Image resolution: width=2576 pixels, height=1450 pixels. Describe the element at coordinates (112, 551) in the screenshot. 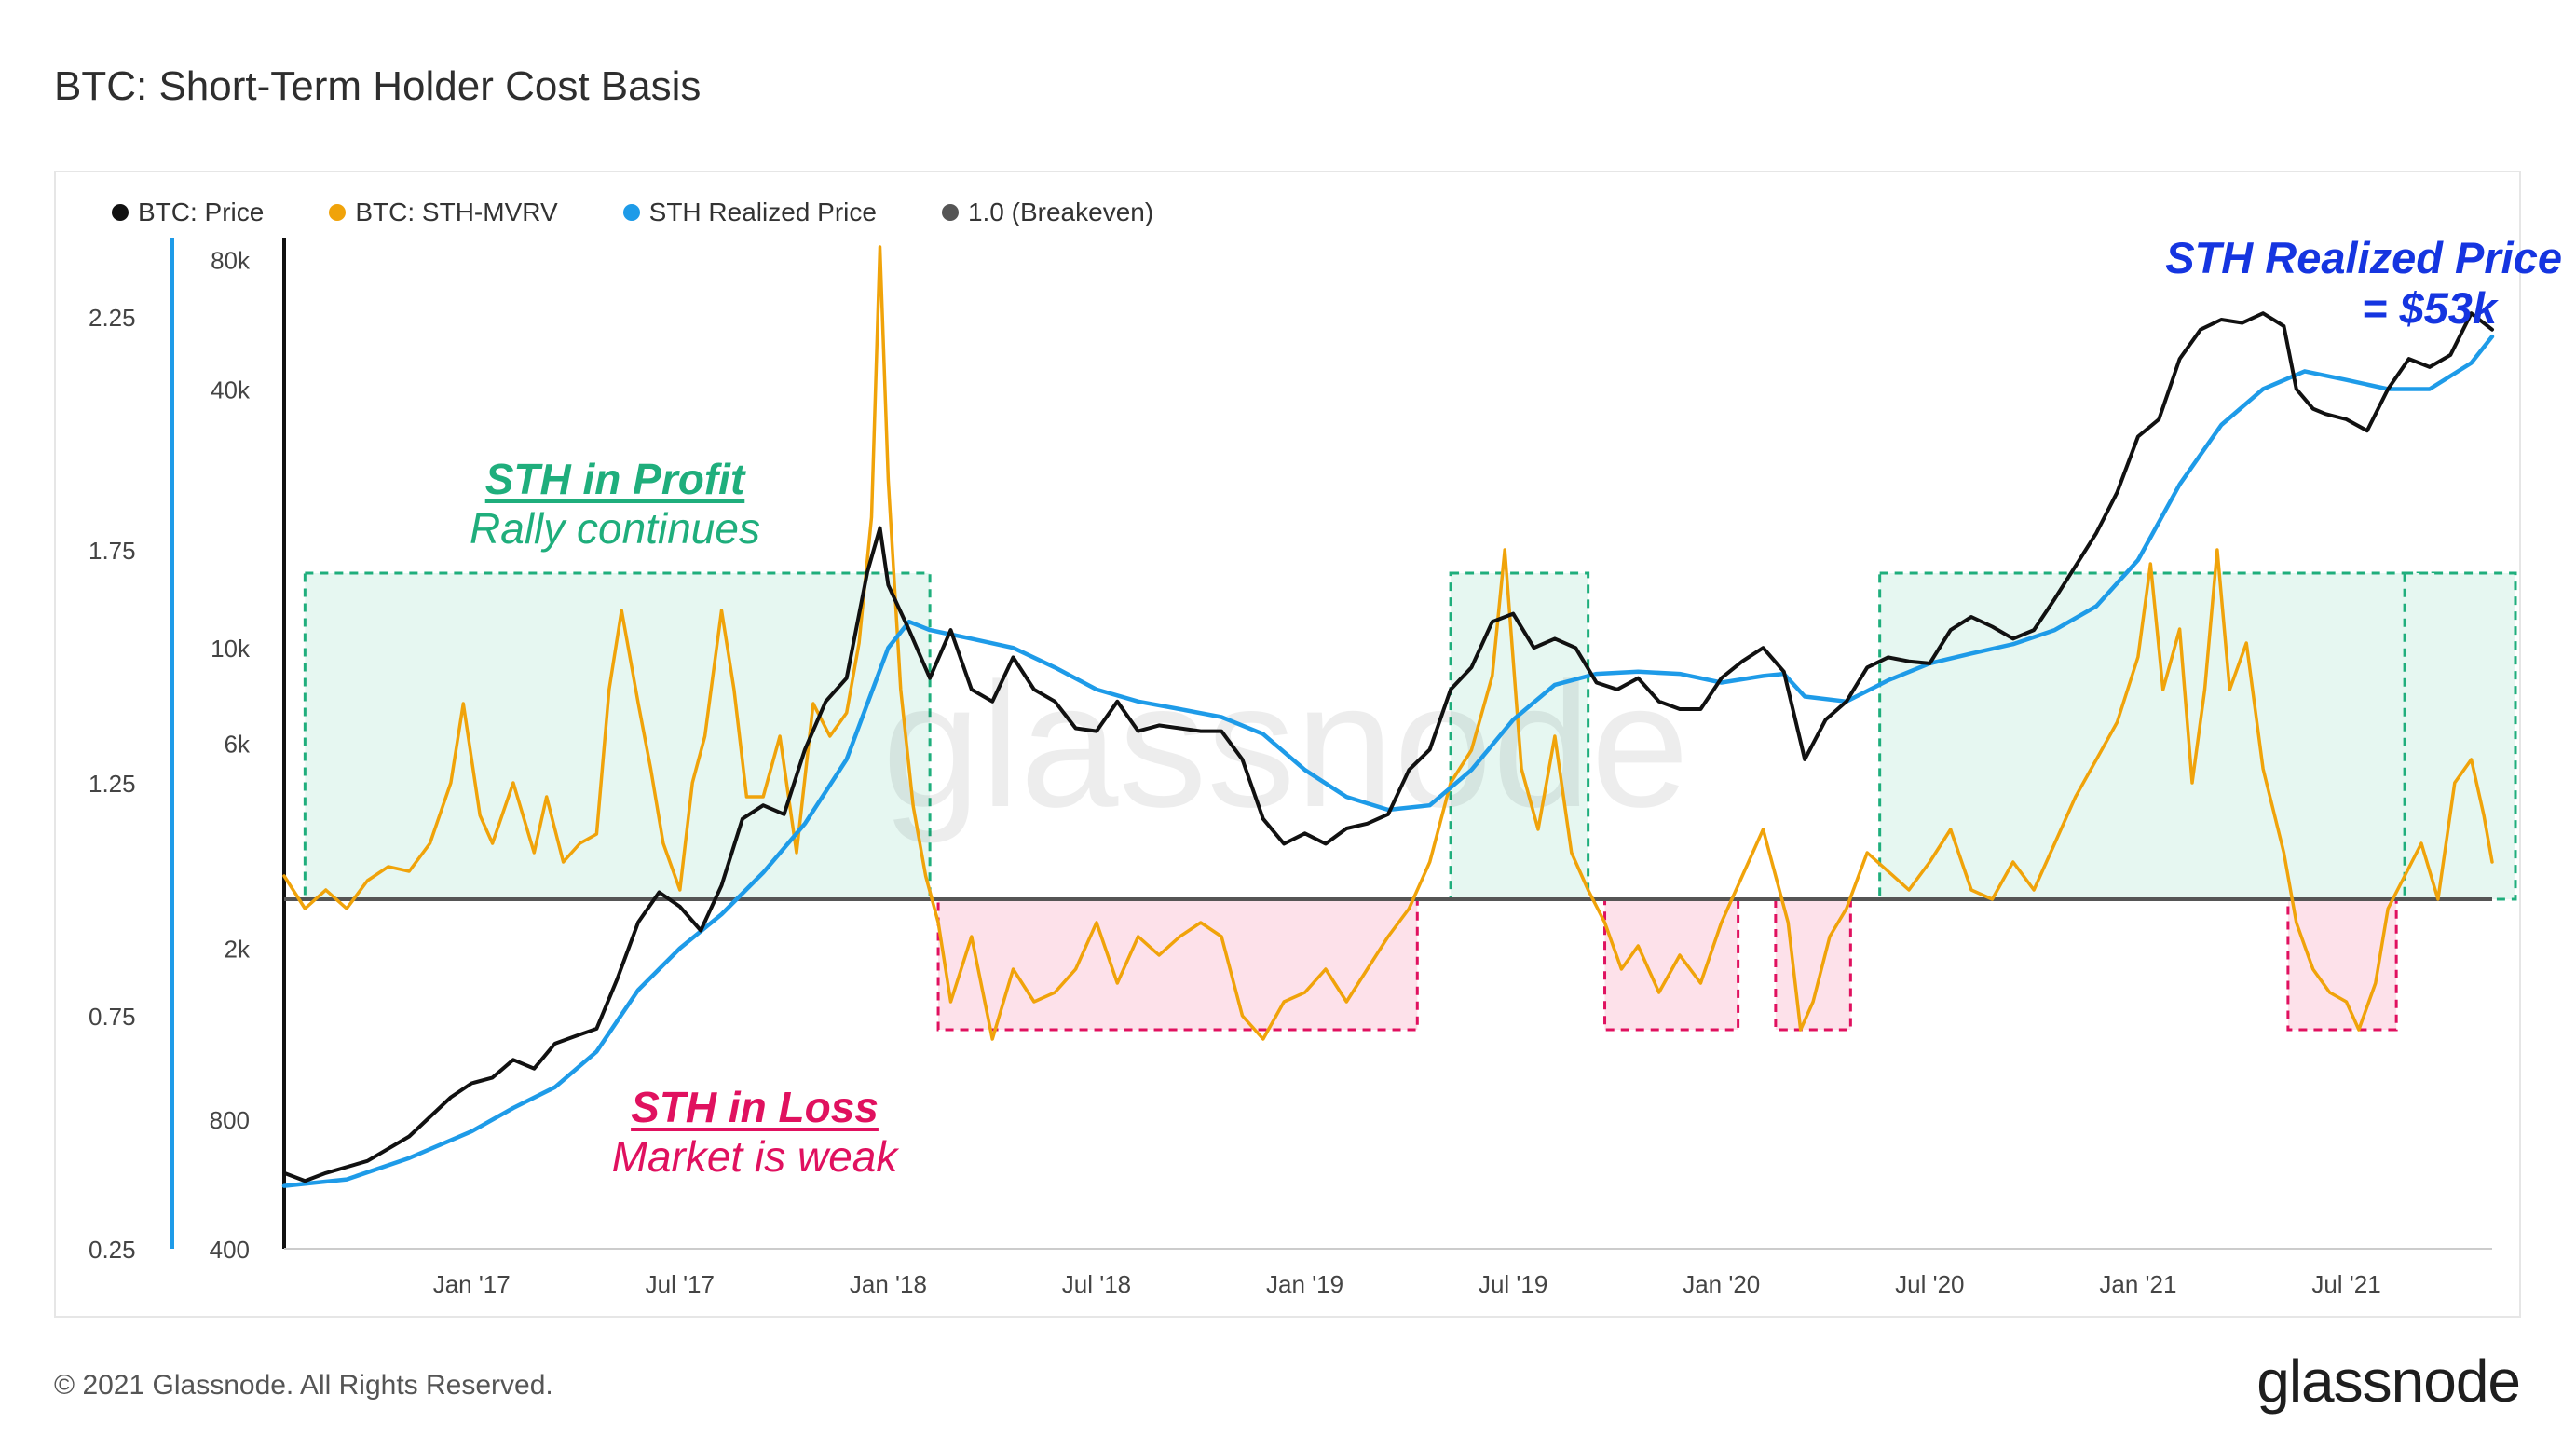

I see `left-axis-tick: 1.75` at that location.